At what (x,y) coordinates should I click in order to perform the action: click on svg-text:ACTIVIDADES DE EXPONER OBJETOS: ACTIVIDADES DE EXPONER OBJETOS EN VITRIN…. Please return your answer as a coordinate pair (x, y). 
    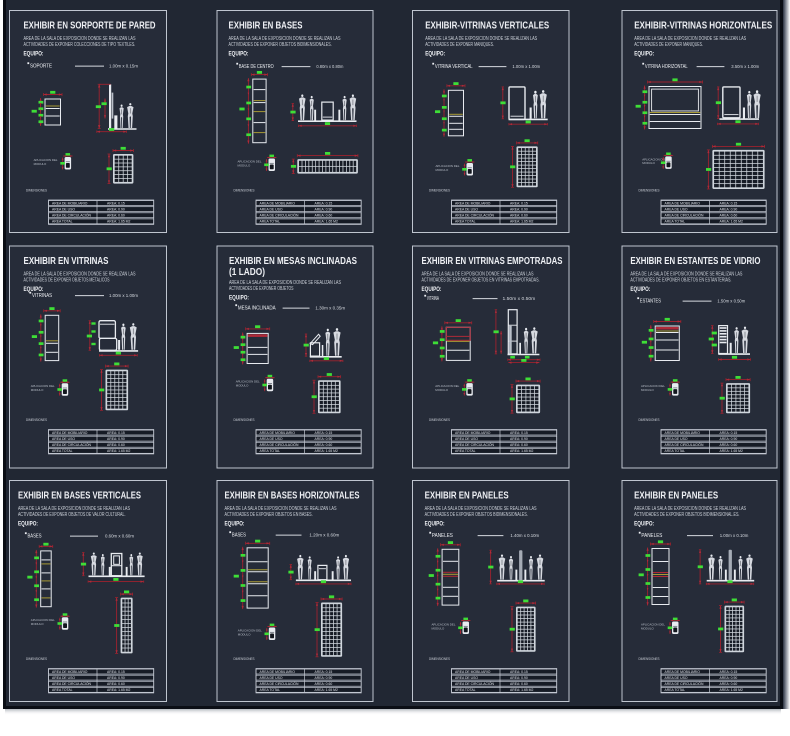
    Looking at the image, I should click on (481, 281).